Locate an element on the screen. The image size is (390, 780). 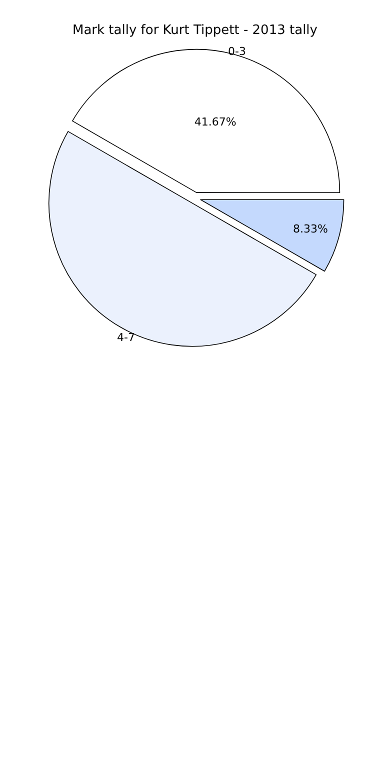
data-label: 41.67% is located at coordinates (215, 122).